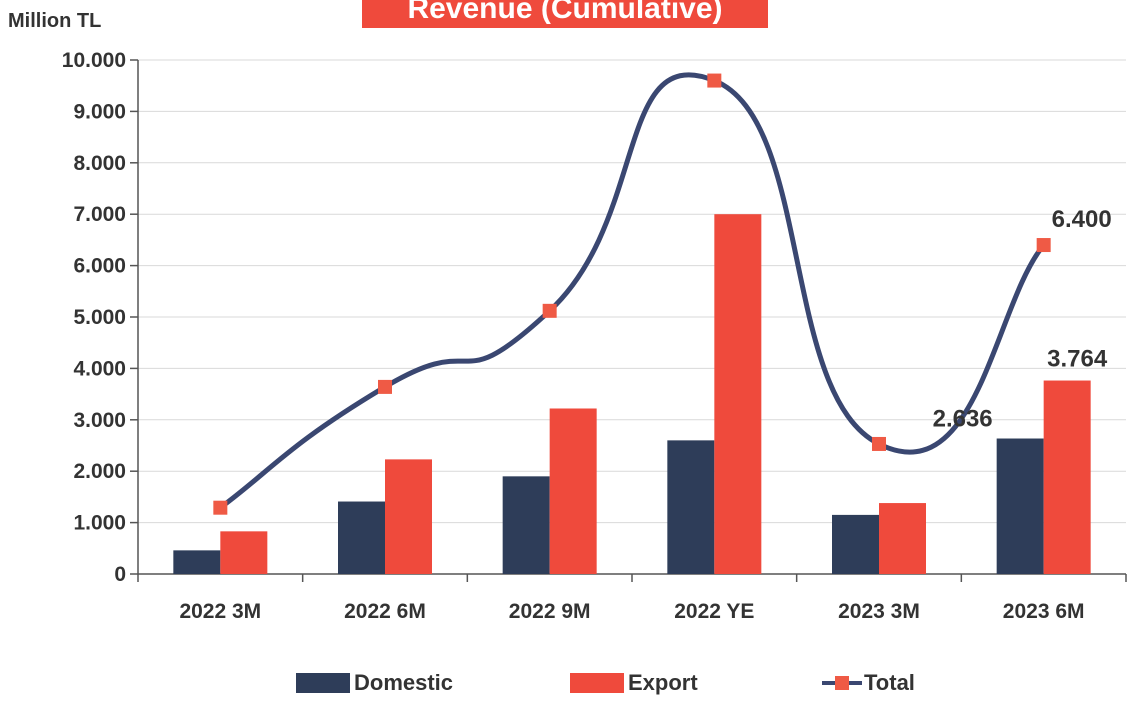 Image resolution: width=1130 pixels, height=702 pixels. I want to click on legend-label-domestic: Domestic, so click(404, 682).